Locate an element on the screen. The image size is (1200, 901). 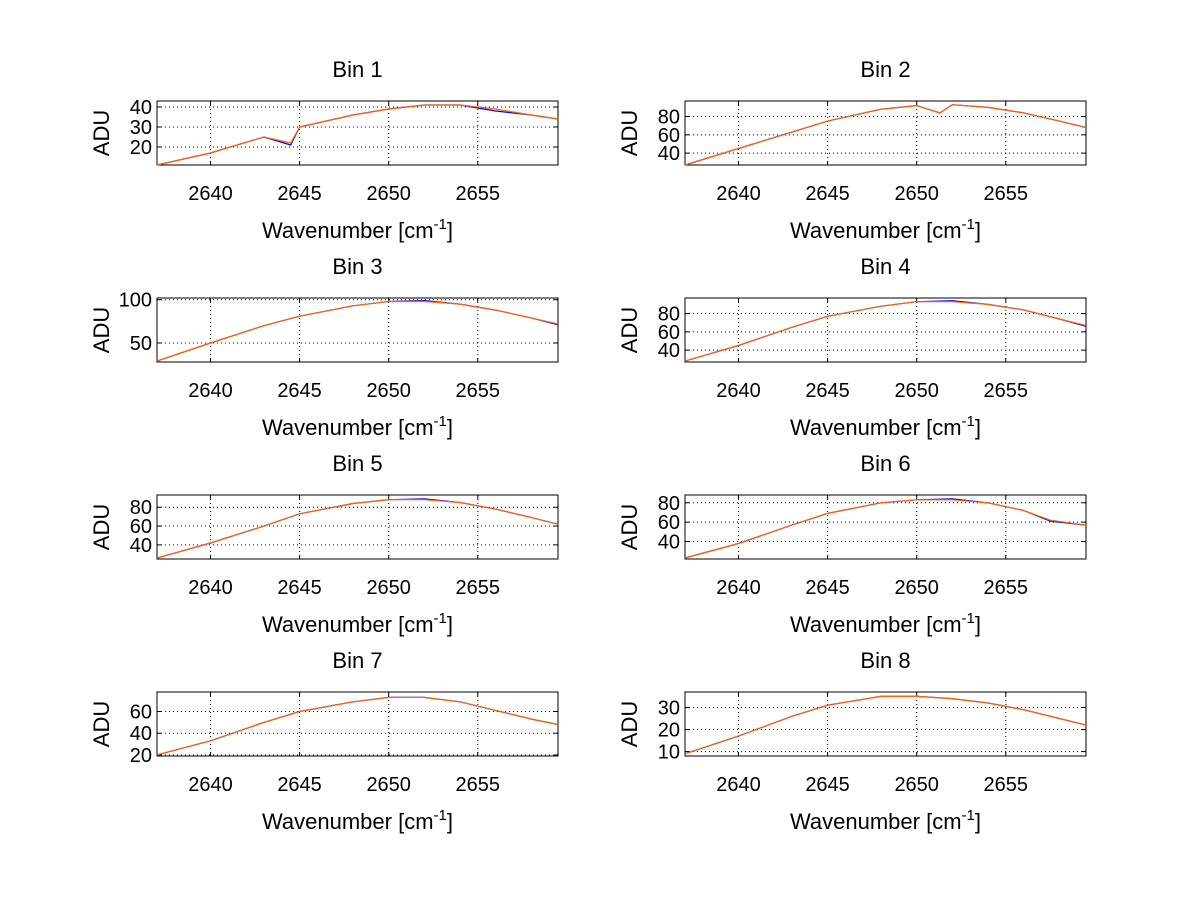
chart-title: Bin 2 is located at coordinates (885, 69).